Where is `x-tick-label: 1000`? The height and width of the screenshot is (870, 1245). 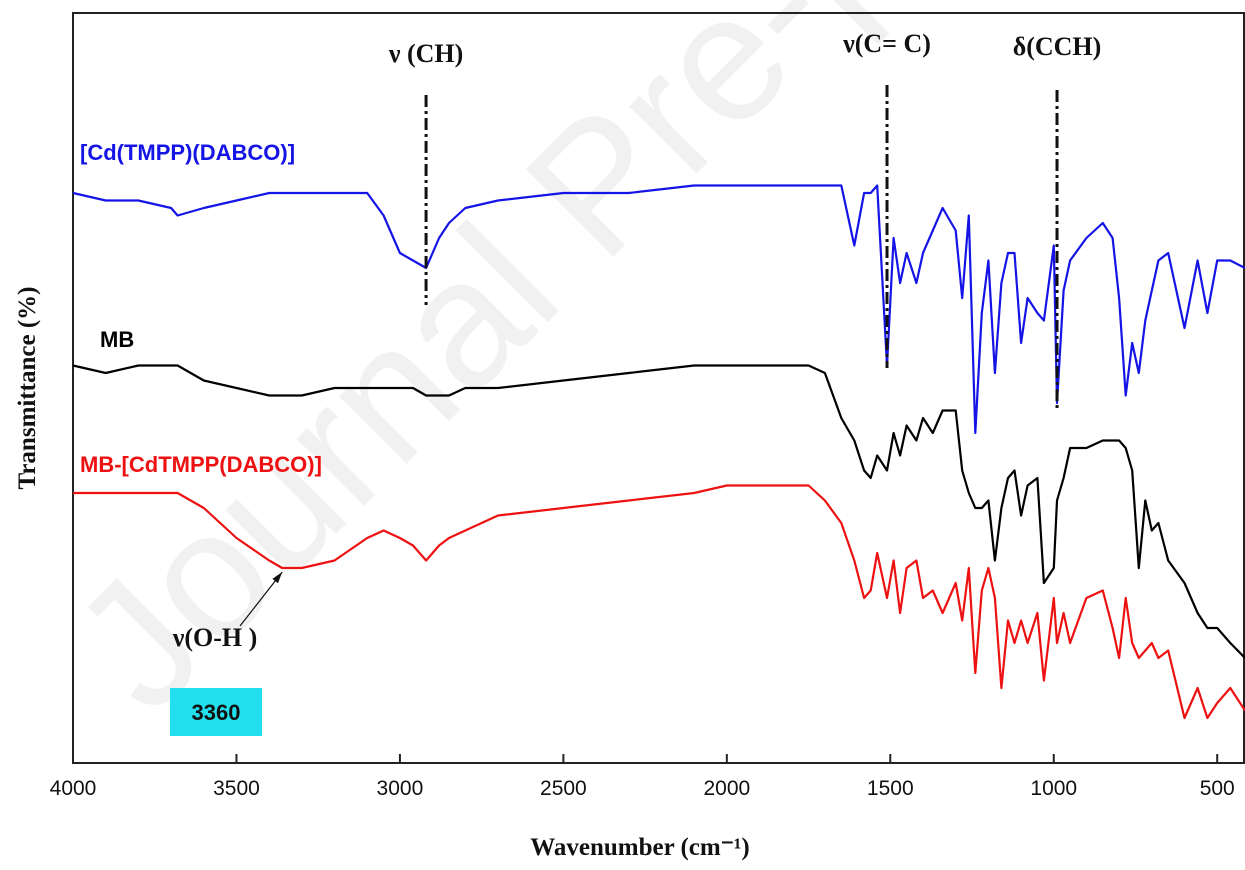 x-tick-label: 1000 is located at coordinates (1053, 788).